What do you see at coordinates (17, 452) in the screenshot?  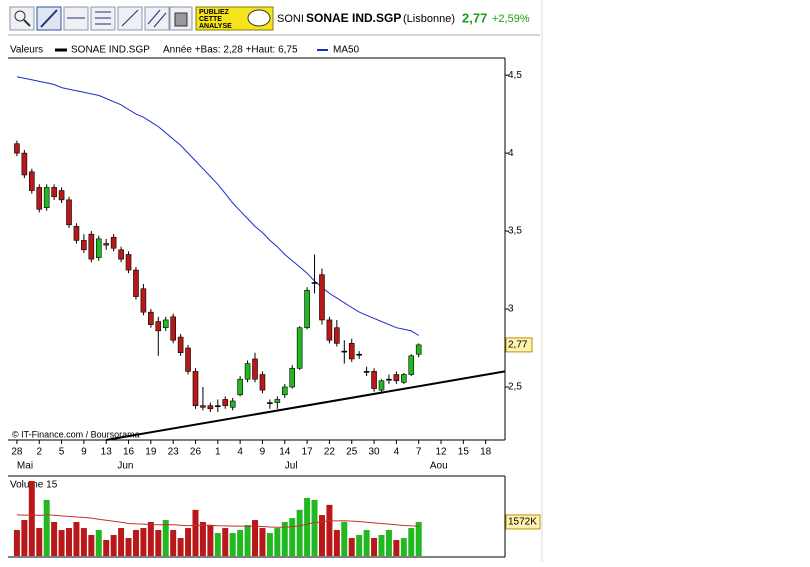 I see `x-tick-label: 28` at bounding box center [17, 452].